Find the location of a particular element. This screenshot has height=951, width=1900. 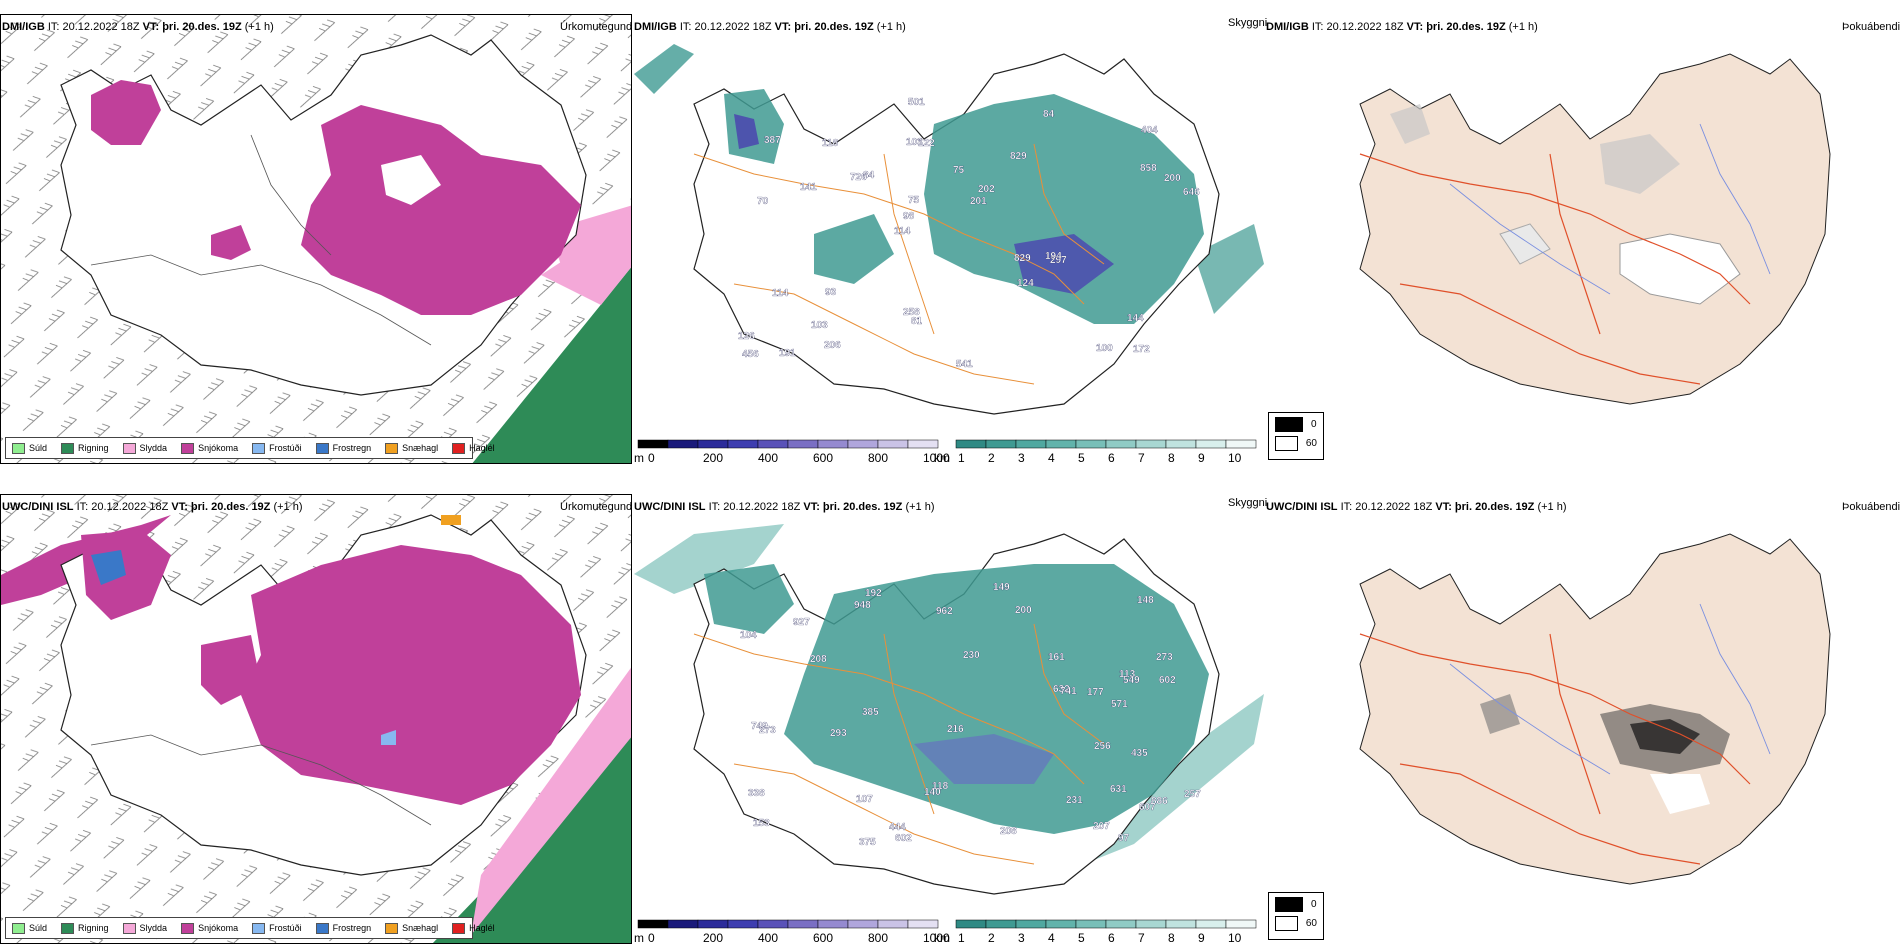

legend-label: Rigning is located at coordinates (93, 928).